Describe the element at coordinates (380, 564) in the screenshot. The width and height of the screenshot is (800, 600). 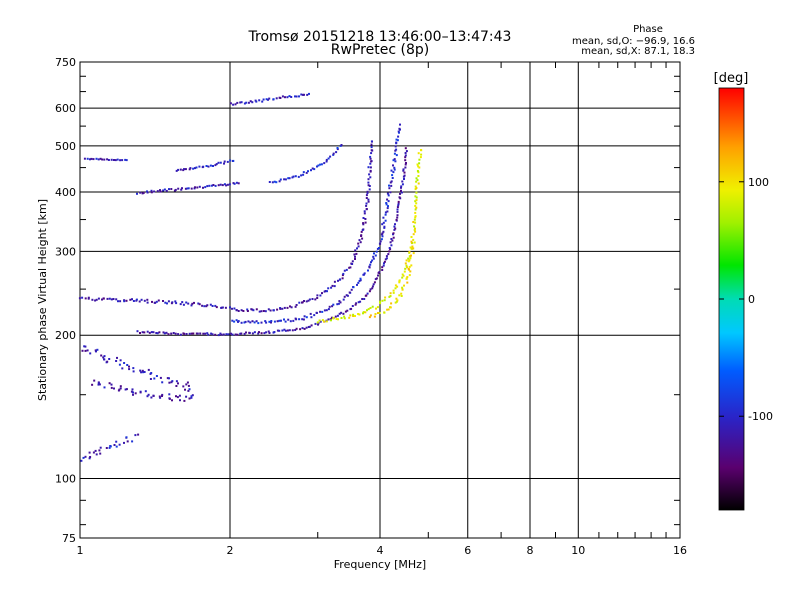
I see `x-axis-label: Frequency [MHz]` at that location.